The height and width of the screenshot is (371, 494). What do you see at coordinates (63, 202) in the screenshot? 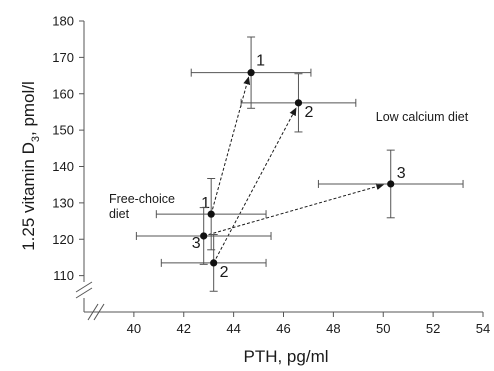
I see `y-tick-label: 130` at bounding box center [63, 202].